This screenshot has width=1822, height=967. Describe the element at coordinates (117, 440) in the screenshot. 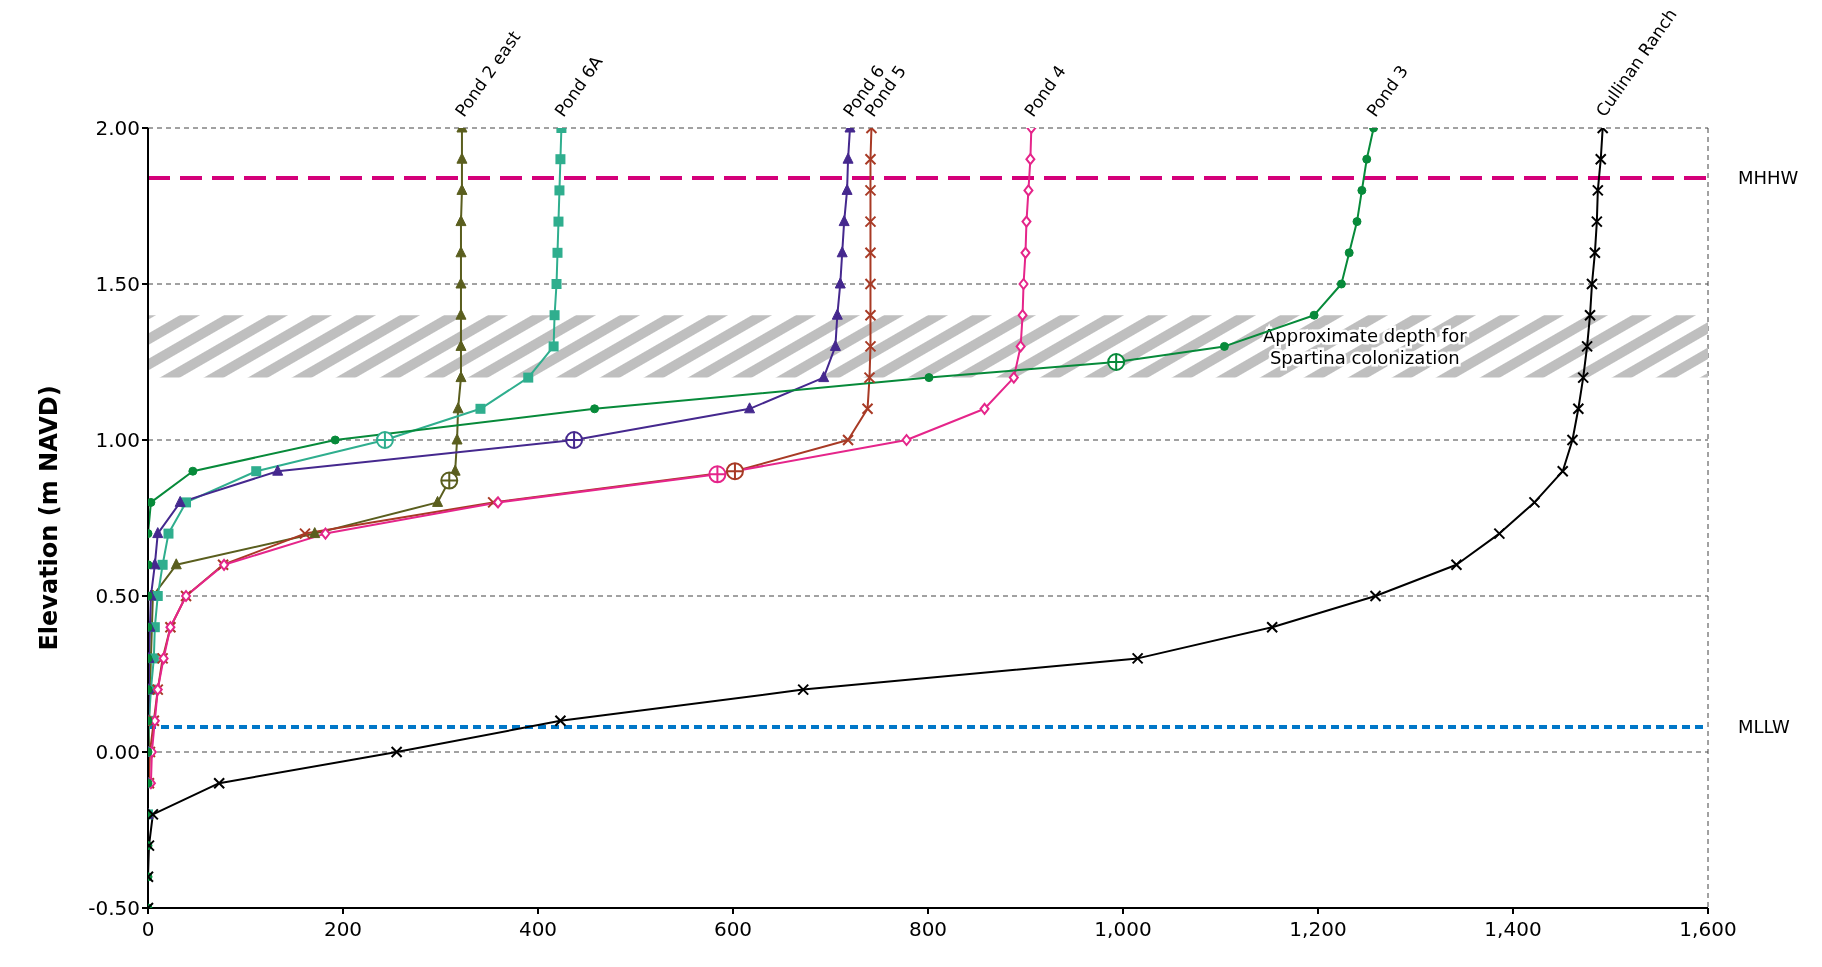

I see `y-tick-label: 1.00` at that location.